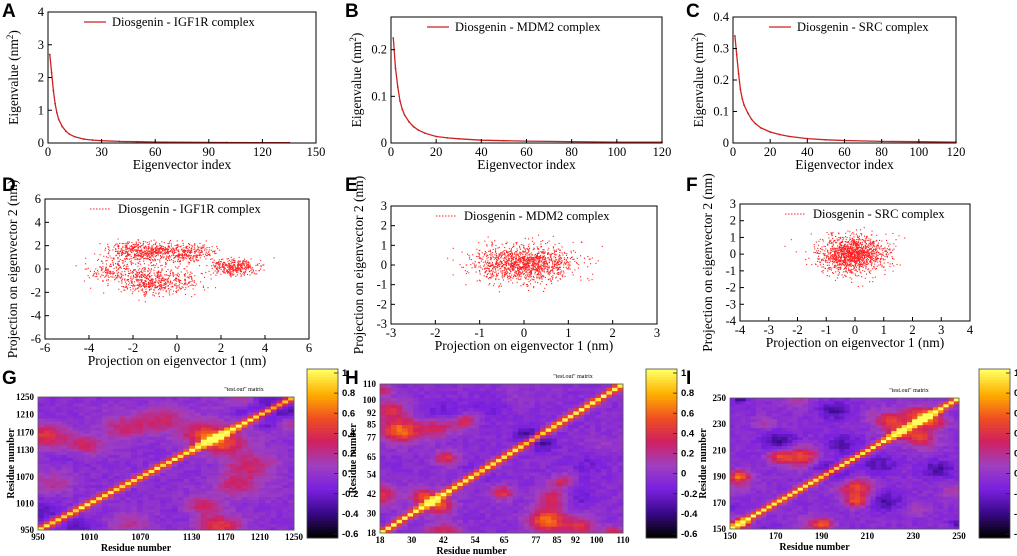 This screenshot has height=556, width=1017. I want to click on eigenvalue-point, so click(57, 112).